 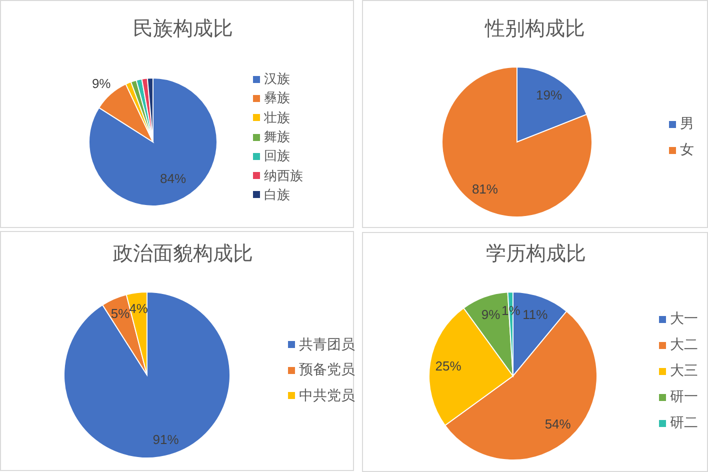 What do you see at coordinates (327, 345) in the screenshot?
I see `legend-label: 共青团员` at bounding box center [327, 345].